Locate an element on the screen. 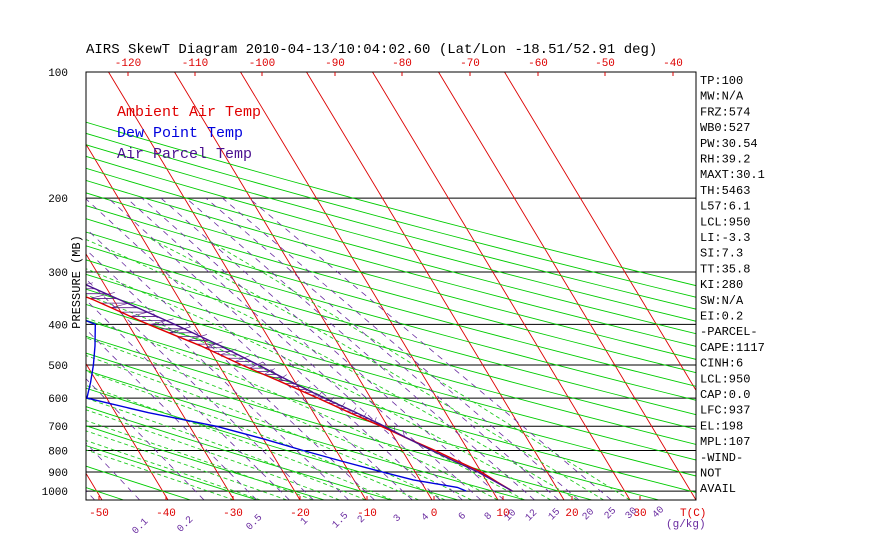 The width and height of the screenshot is (870, 560). bottom-temperature-ticks: -50 -40 -30 -20 -10 0 10 20 30 is located at coordinates (368, 508).